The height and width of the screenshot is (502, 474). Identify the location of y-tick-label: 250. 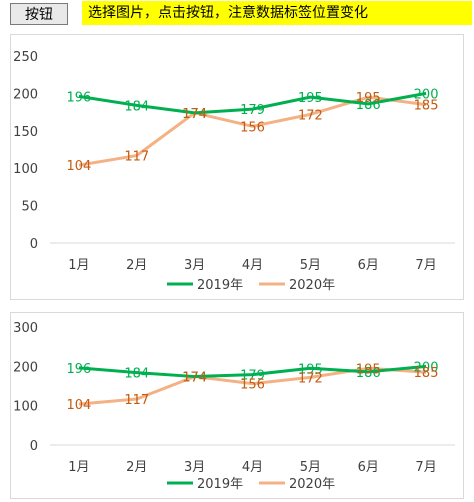
(25, 57).